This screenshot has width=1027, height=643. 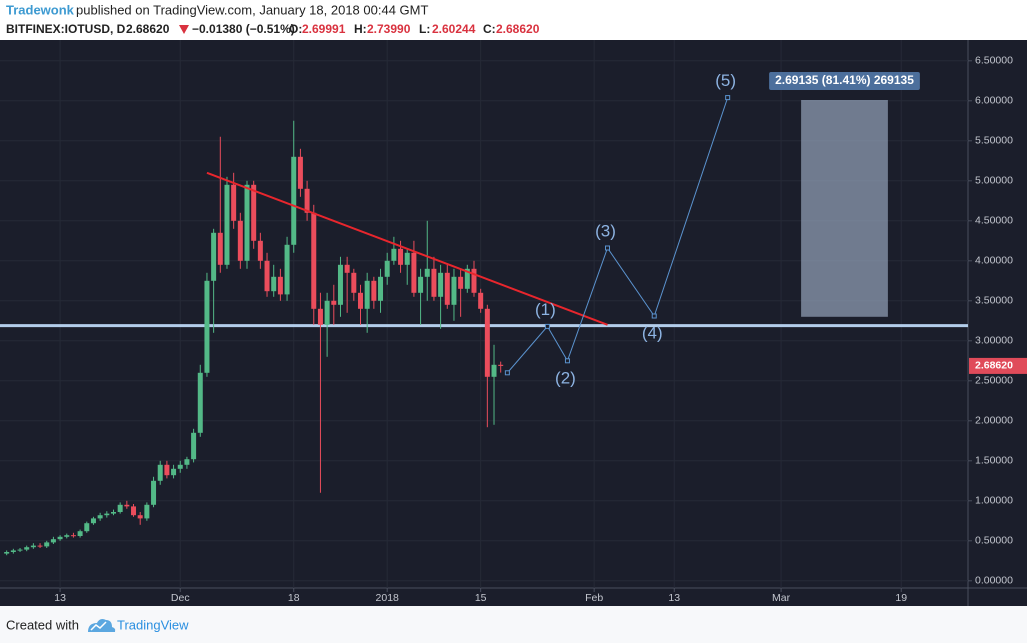 I want to click on box-label-bg, so click(x=844, y=81).